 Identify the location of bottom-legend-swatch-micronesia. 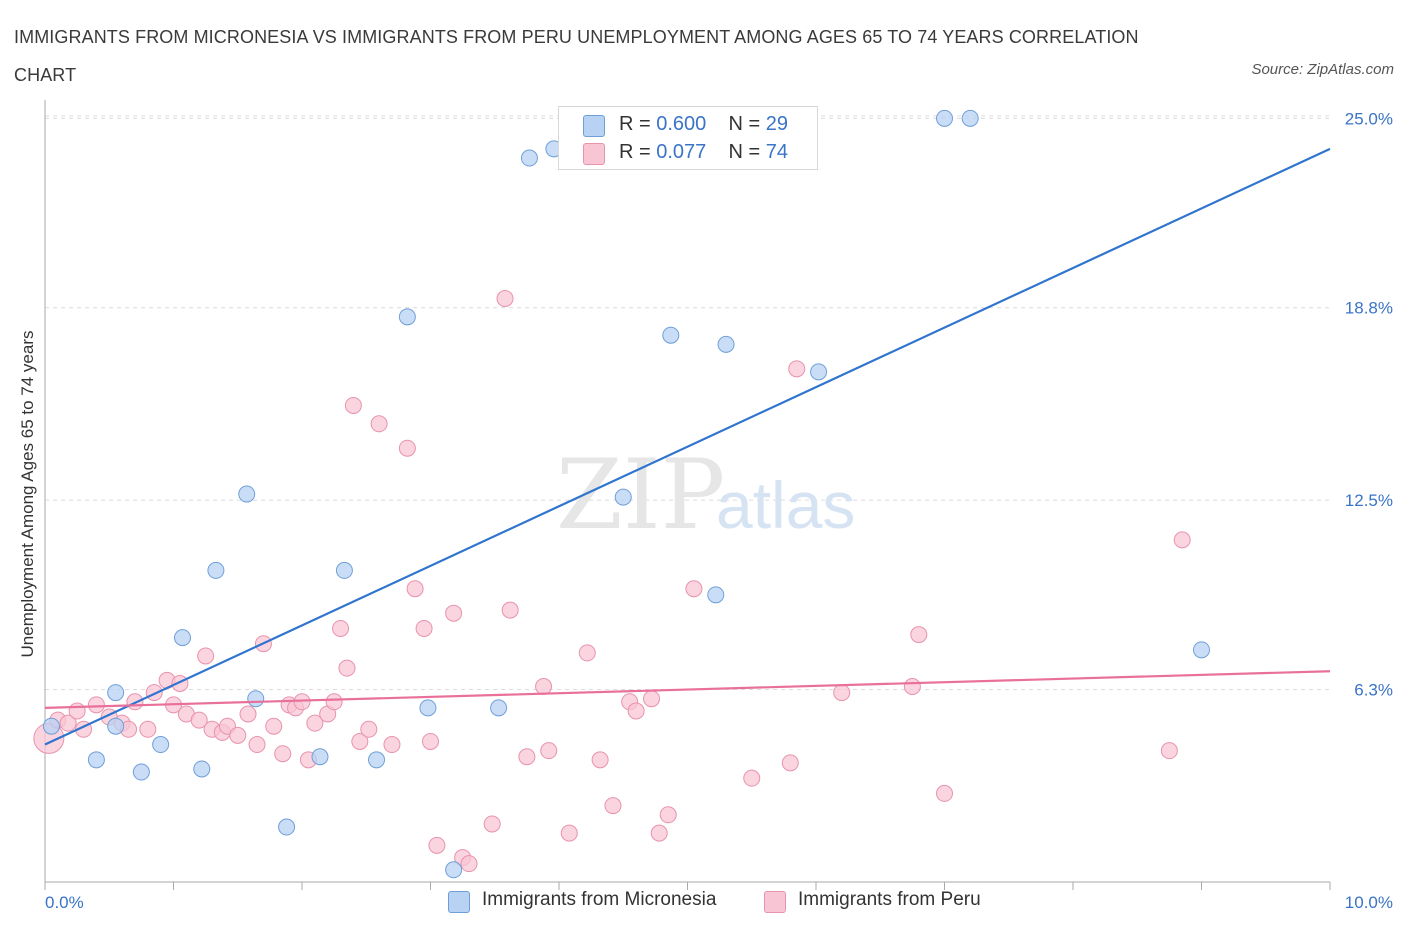
(459, 902).